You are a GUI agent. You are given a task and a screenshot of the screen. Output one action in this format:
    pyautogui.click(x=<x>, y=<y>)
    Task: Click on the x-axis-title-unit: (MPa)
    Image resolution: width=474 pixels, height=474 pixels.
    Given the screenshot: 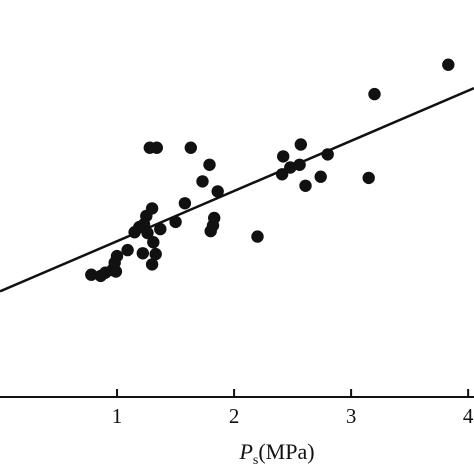 What is the action you would take?
    pyautogui.click(x=286, y=451)
    